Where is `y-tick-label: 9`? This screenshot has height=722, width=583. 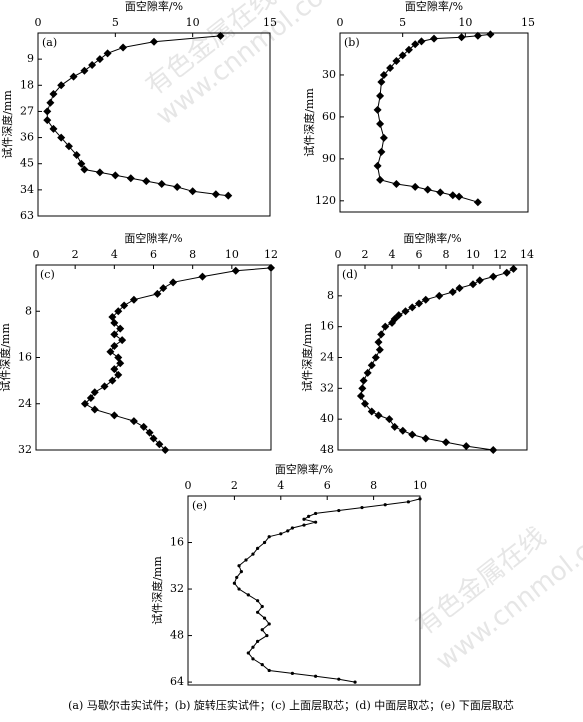
y-tick-label: 9 is located at coordinates (30, 58).